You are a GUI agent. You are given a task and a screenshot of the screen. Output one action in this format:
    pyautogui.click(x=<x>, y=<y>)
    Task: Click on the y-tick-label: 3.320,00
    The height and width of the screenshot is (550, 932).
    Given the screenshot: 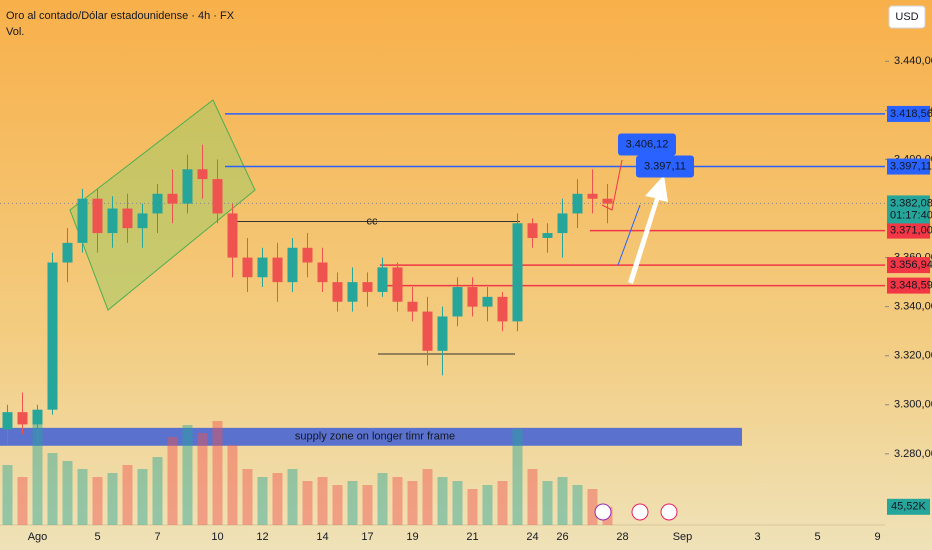 What is the action you would take?
    pyautogui.click(x=913, y=356)
    